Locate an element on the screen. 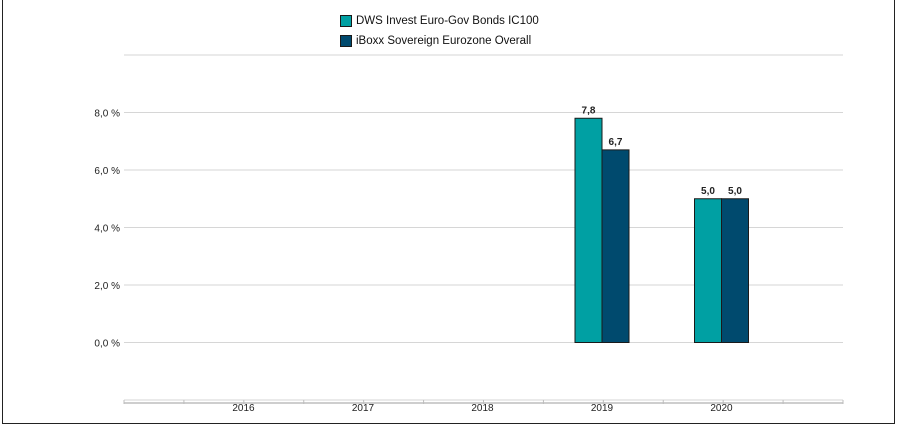  x-tick-label: 2018 is located at coordinates (482, 408).